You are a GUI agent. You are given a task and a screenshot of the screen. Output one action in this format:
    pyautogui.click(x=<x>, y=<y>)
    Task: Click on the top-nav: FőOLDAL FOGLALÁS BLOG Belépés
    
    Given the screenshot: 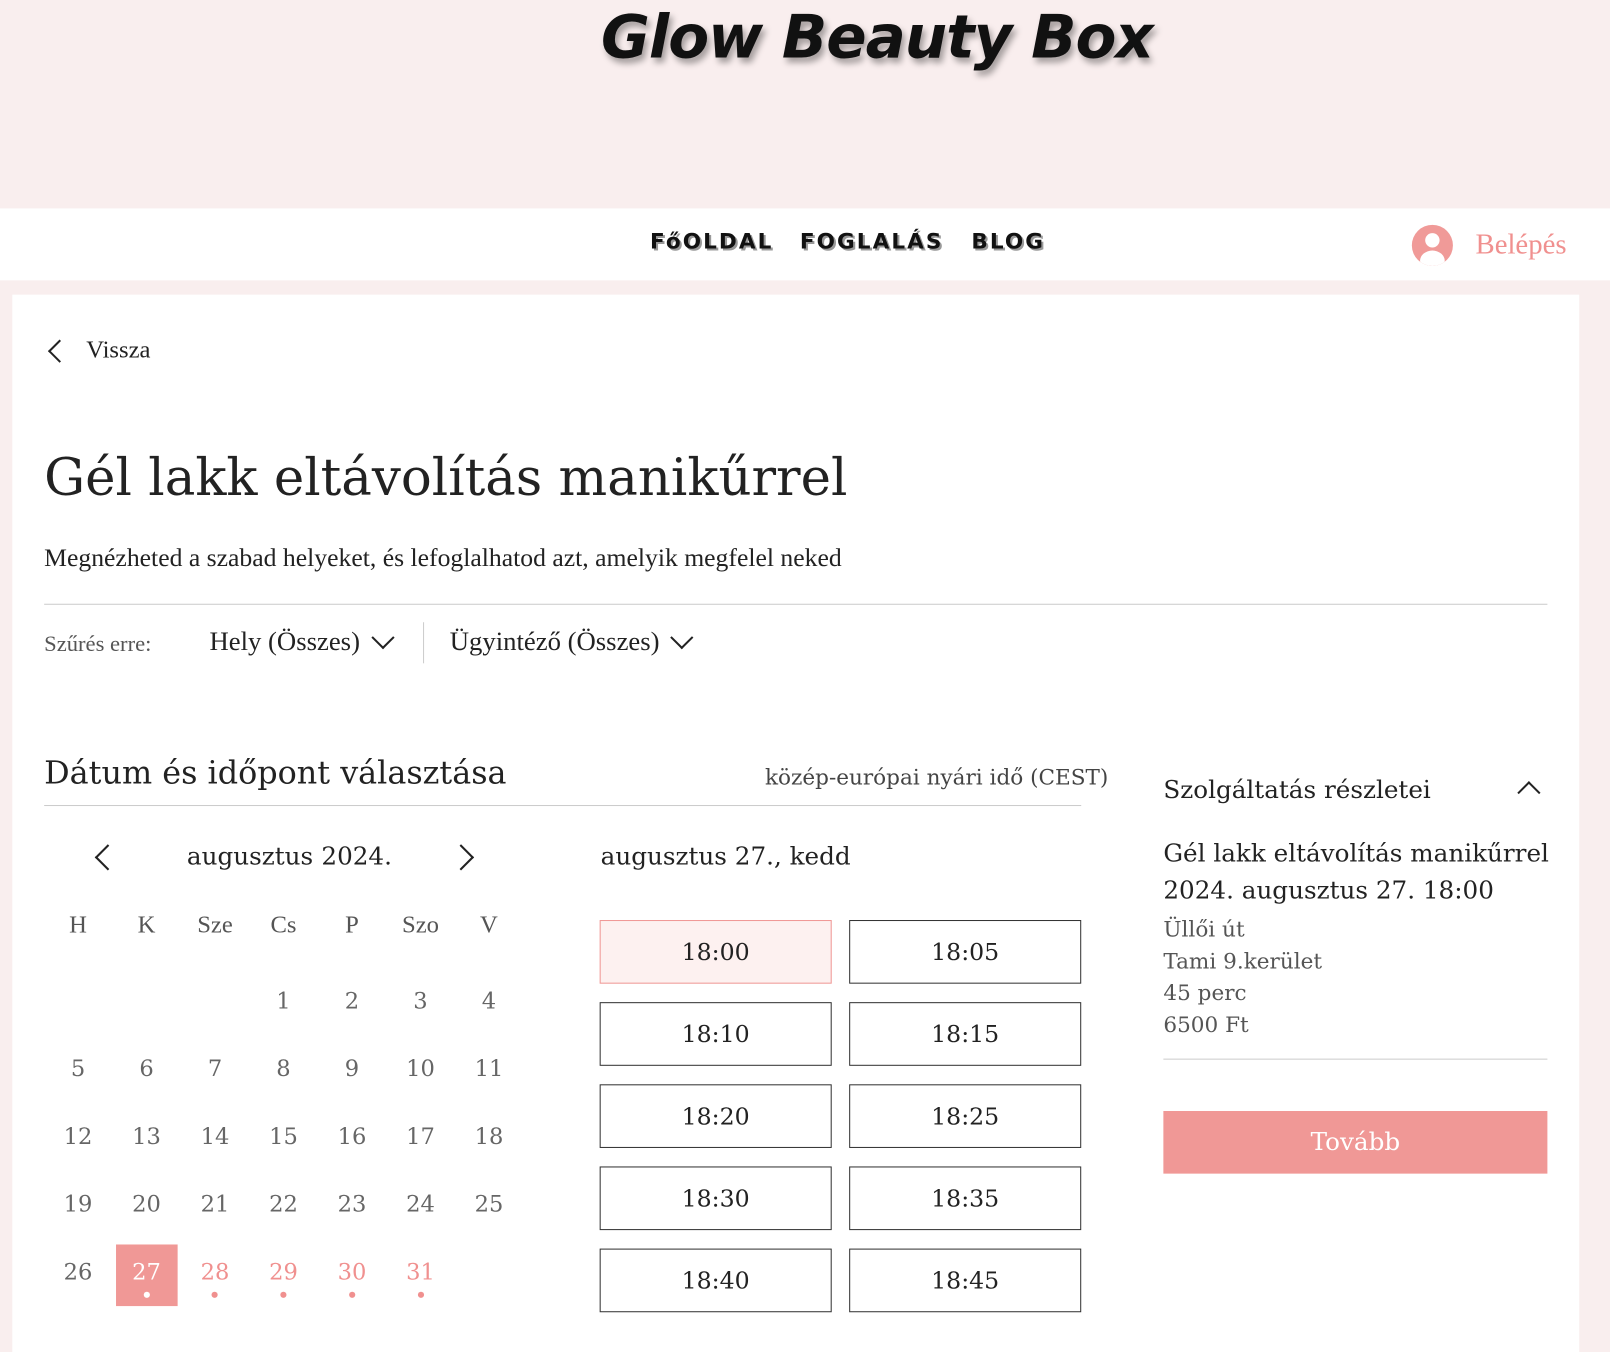 What is the action you would take?
    pyautogui.click(x=805, y=244)
    